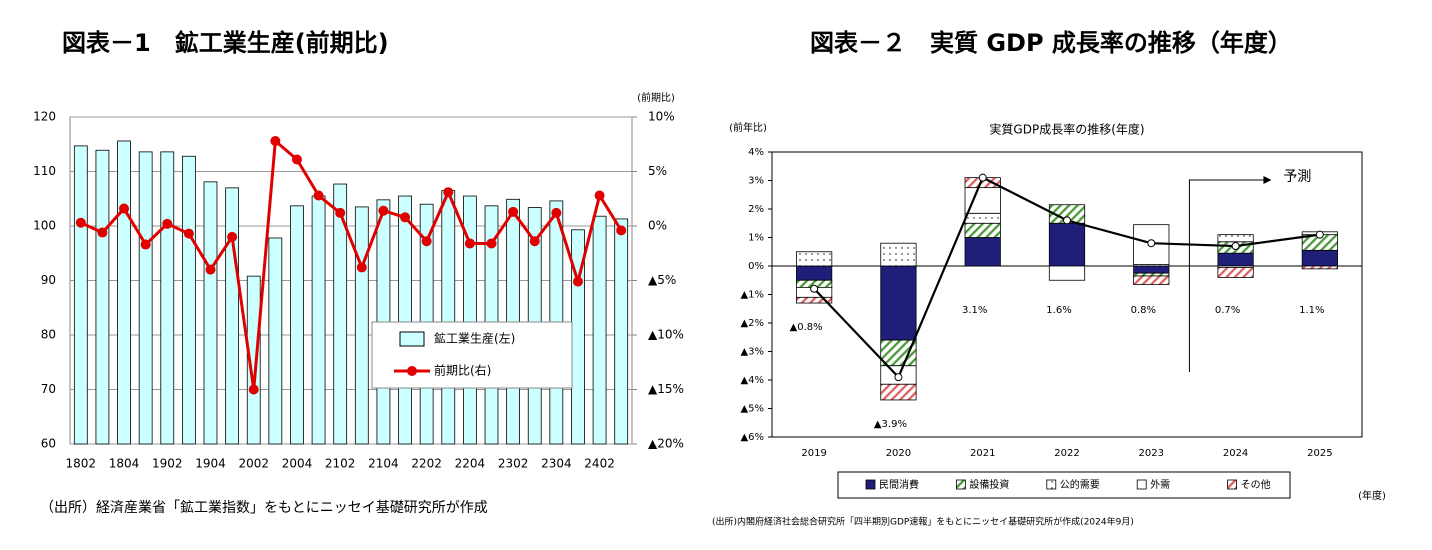 This screenshot has width=1432, height=550. What do you see at coordinates (1235, 453) in the screenshot?
I see `x-tick-label: 2024` at bounding box center [1235, 453].